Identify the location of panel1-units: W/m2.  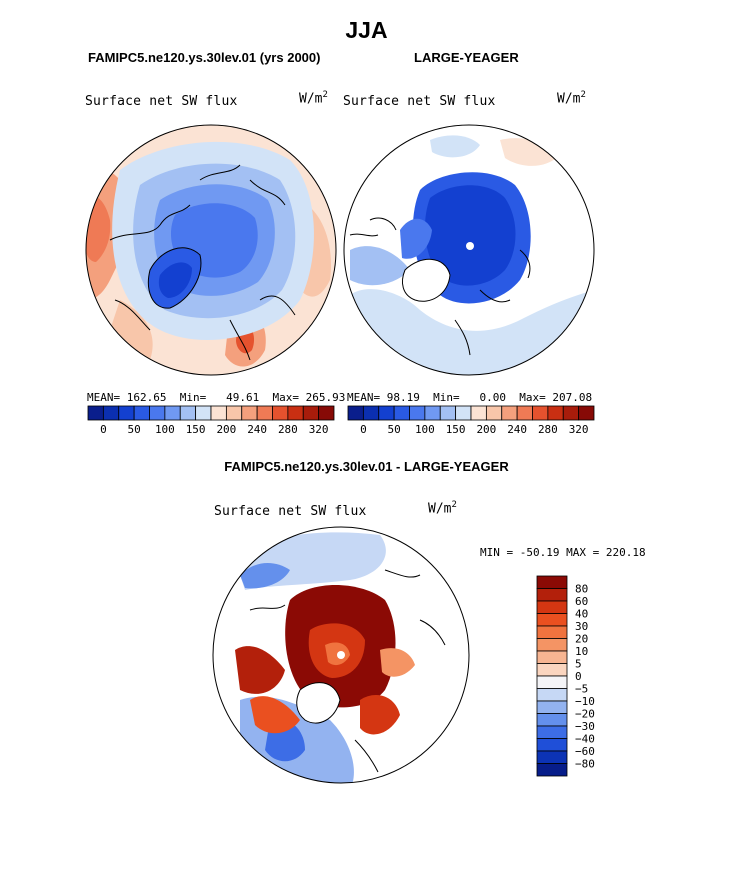
(313, 98).